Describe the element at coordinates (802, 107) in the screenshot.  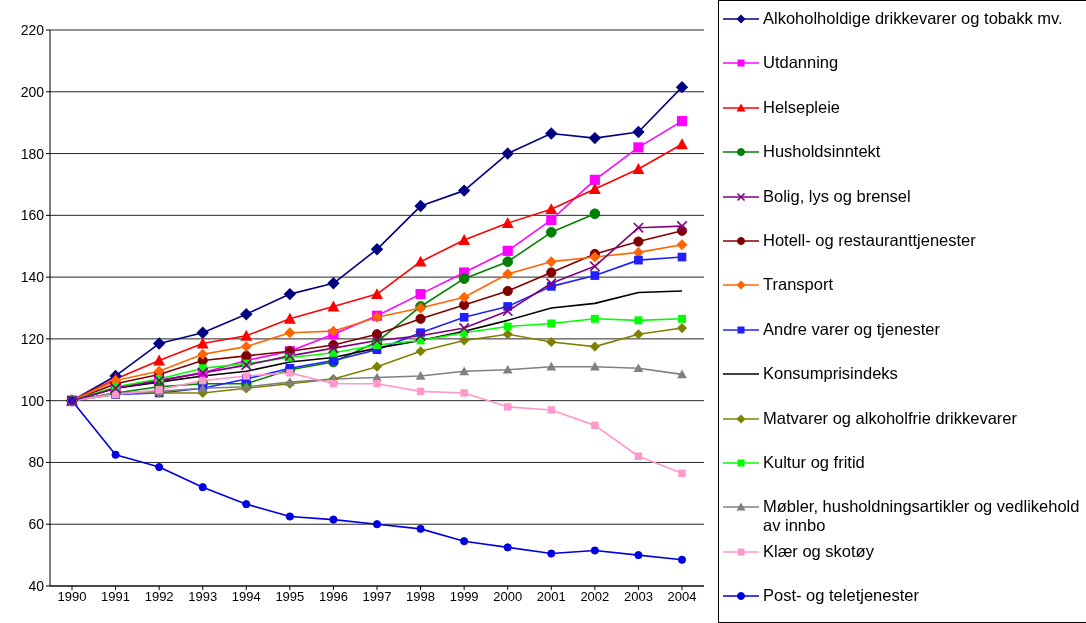
I see `legend-label: Helsepleie` at that location.